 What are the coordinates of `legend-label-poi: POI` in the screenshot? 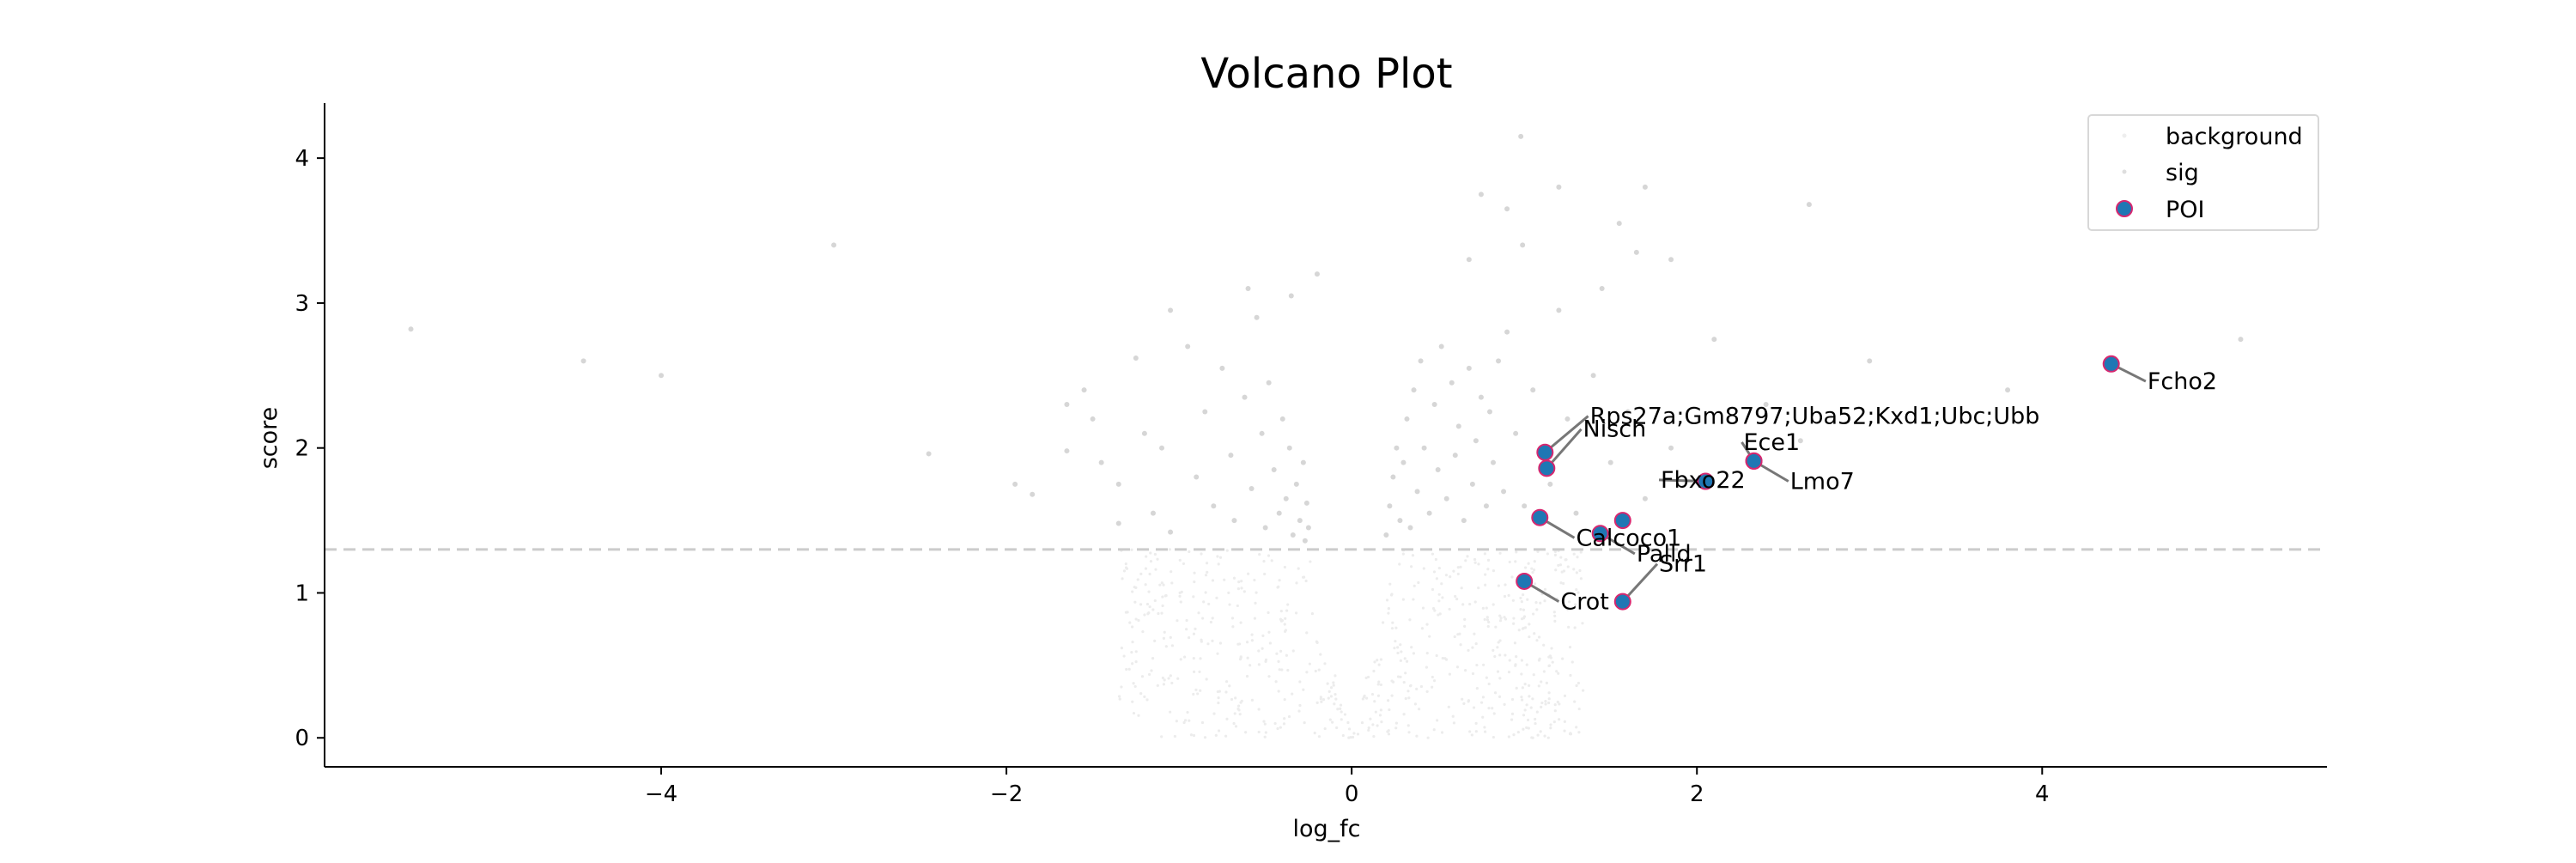 It's located at (2185, 210).